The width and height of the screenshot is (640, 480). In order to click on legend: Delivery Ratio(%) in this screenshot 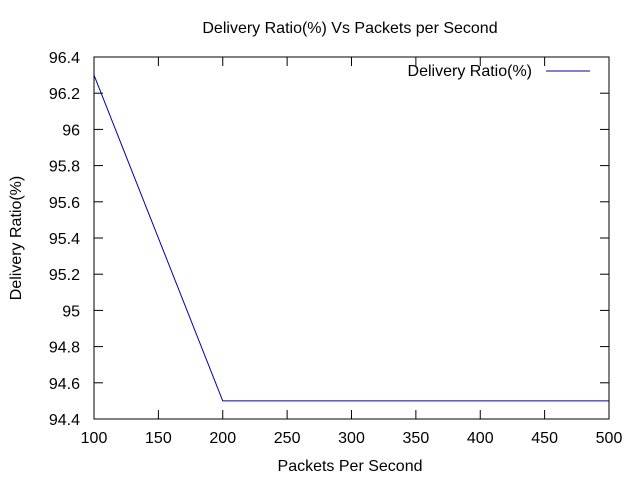, I will do `click(499, 71)`.